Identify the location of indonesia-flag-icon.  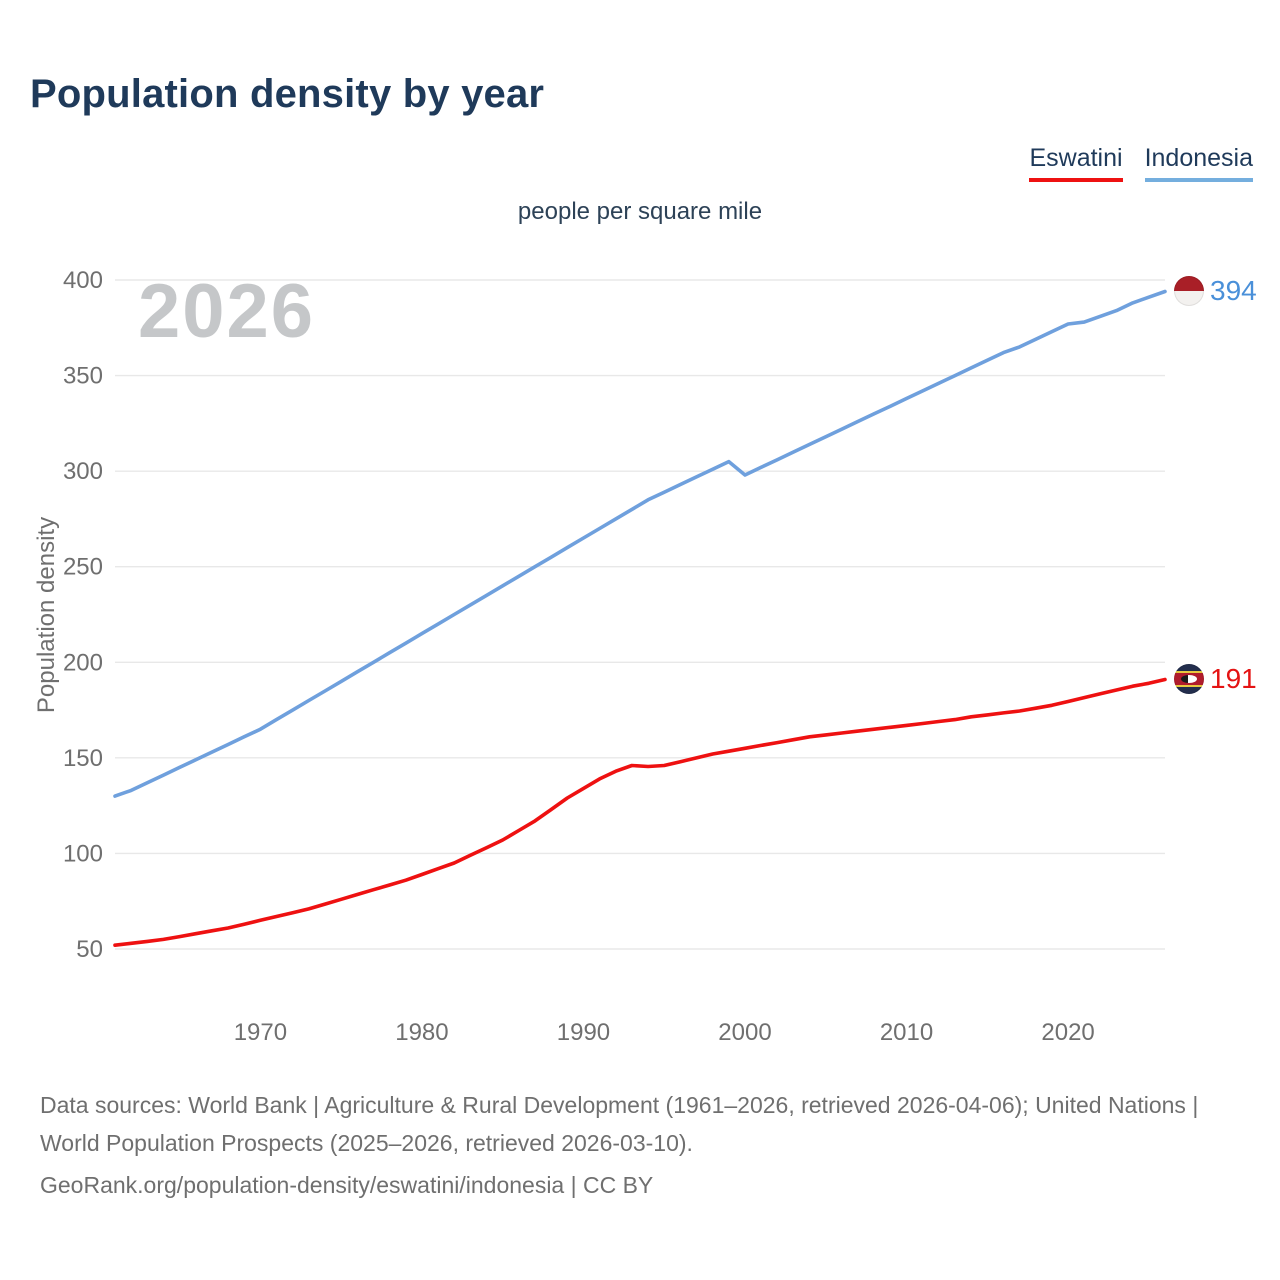
(1189, 291).